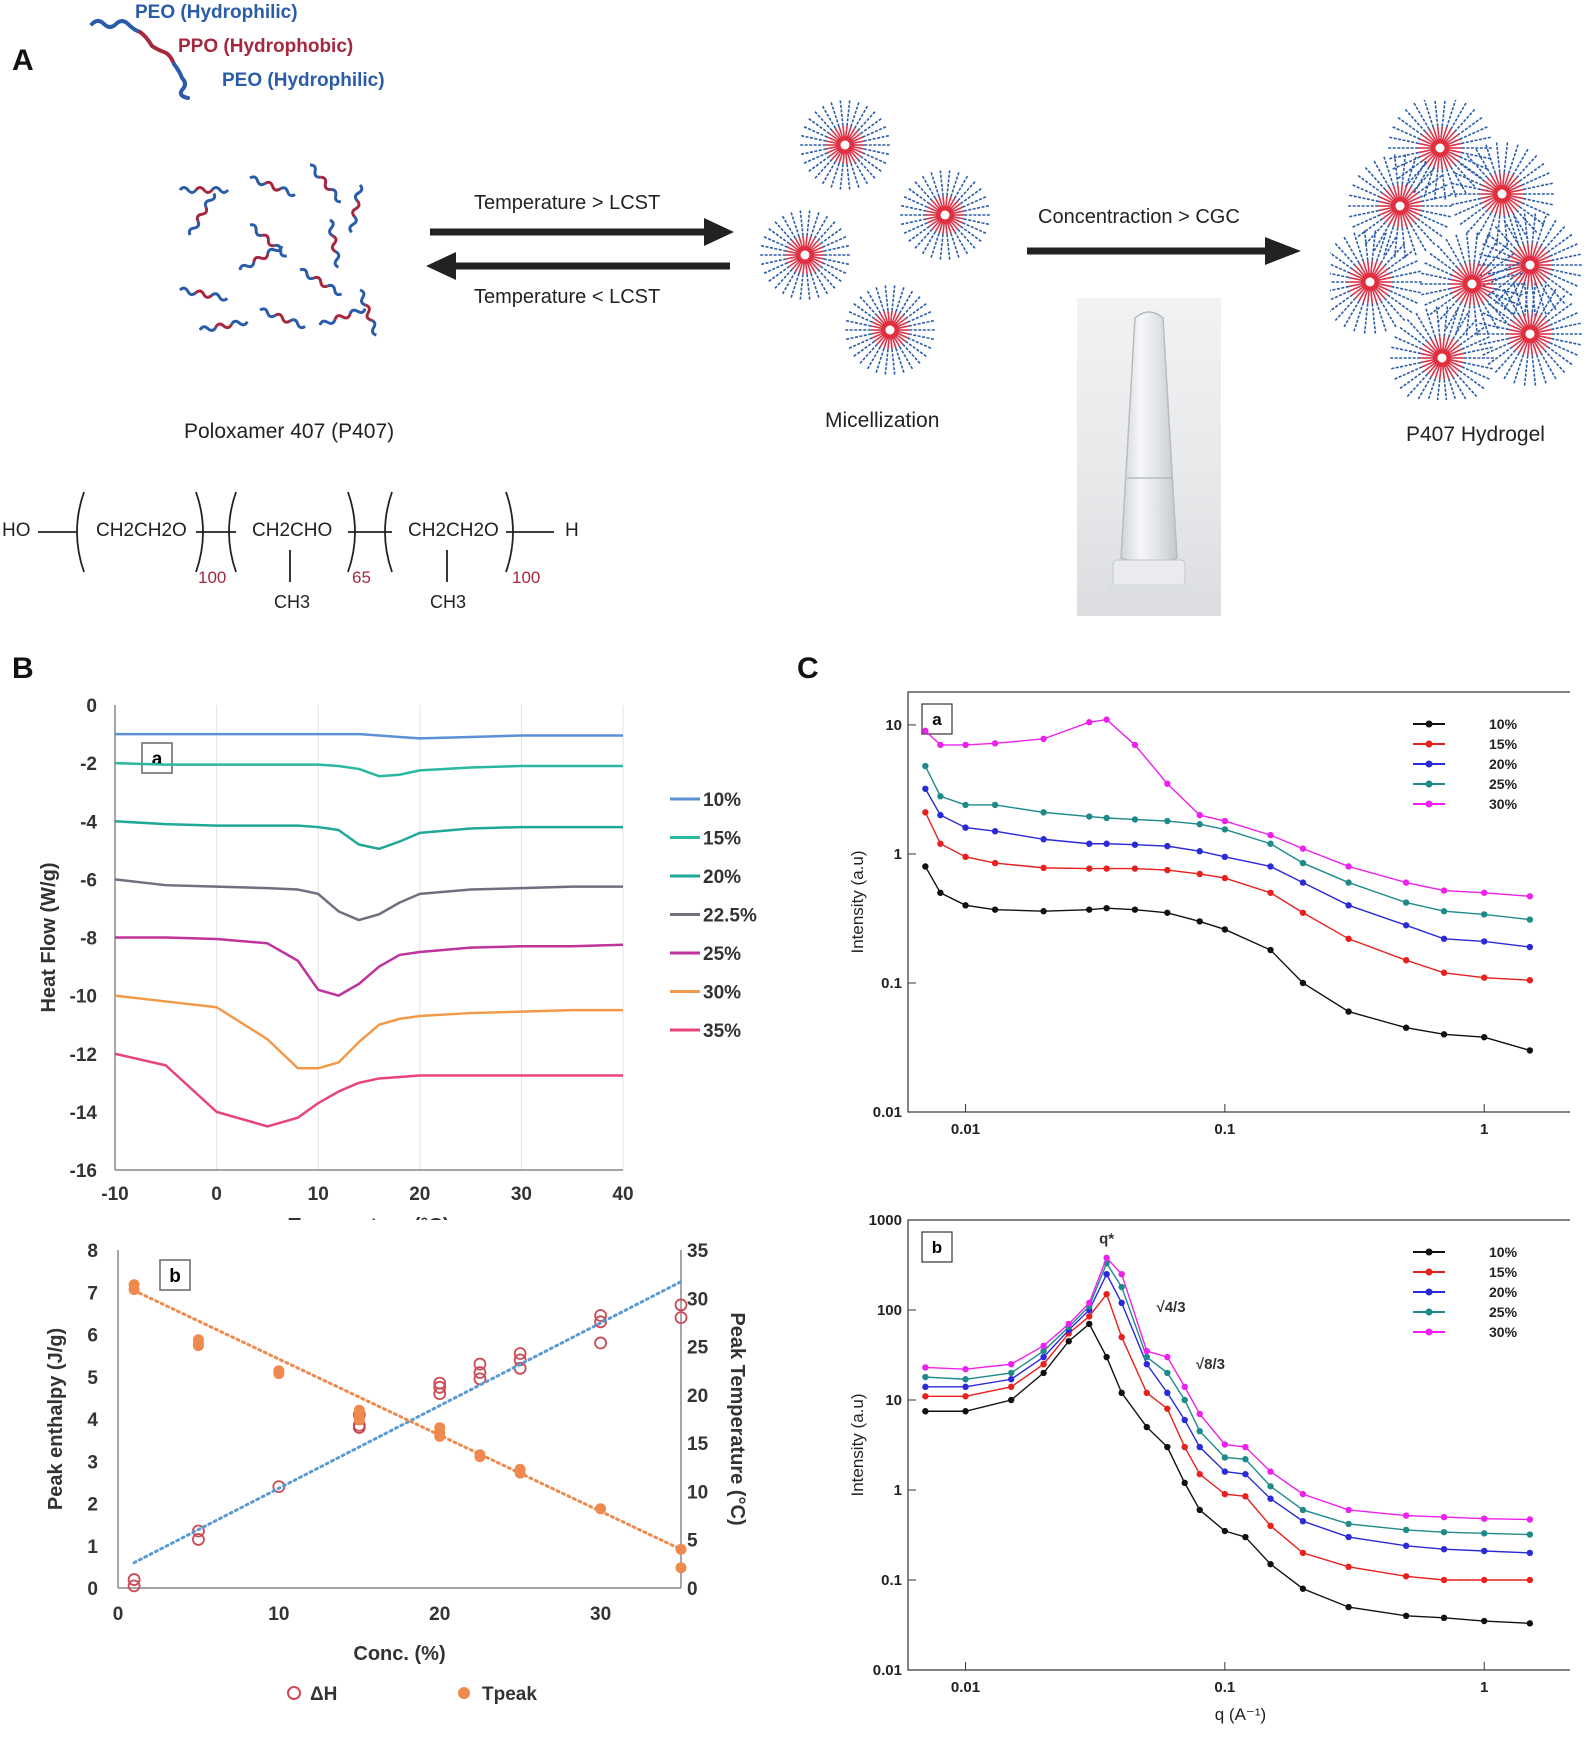  What do you see at coordinates (49, 938) in the screenshot?
I see `y-axis-label: Heat Flow (W/g)` at bounding box center [49, 938].